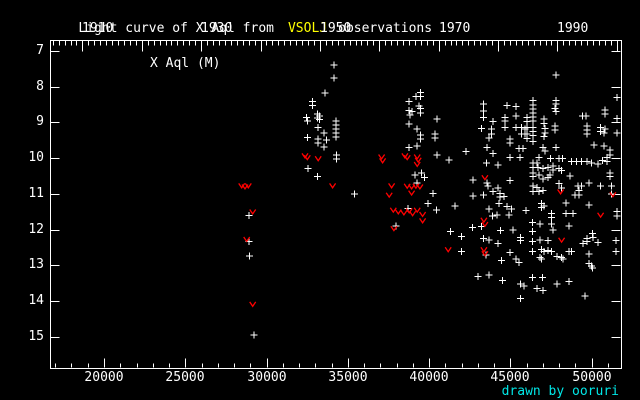  What do you see at coordinates (267, 377) in the screenshot?
I see `jd-tick-label: 30000` at bounding box center [267, 377].